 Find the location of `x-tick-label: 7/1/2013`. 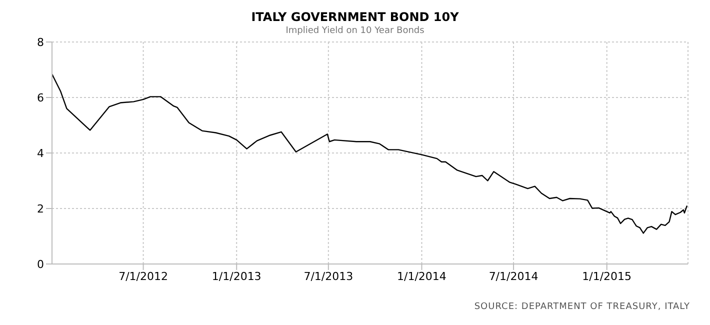

x-tick-label: 7/1/2013 is located at coordinates (329, 276).